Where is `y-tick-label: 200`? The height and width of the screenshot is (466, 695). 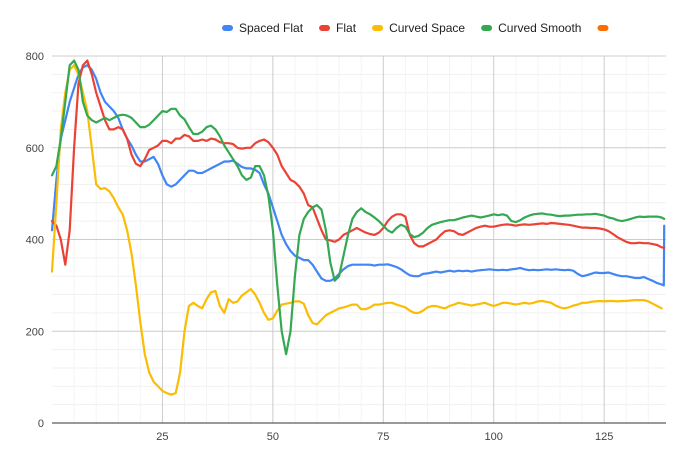 y-tick-label: 200 is located at coordinates (35, 332).